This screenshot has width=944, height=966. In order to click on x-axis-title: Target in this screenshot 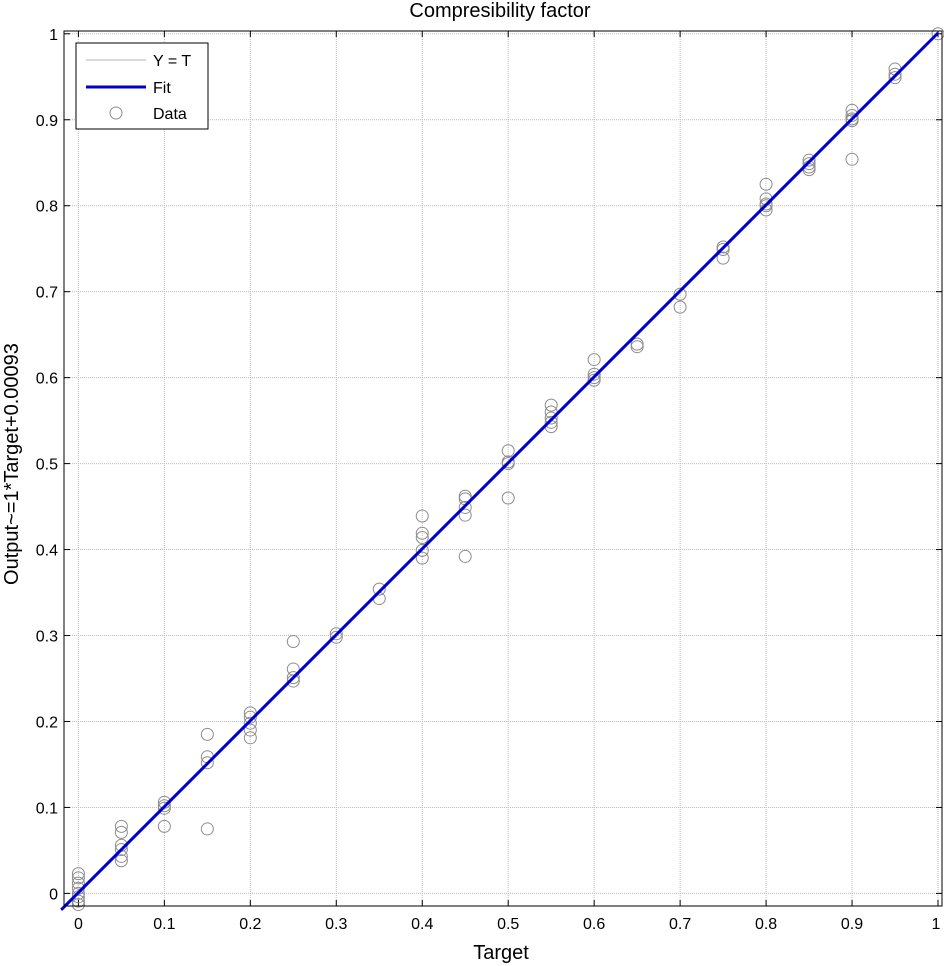, I will do `click(501, 953)`.